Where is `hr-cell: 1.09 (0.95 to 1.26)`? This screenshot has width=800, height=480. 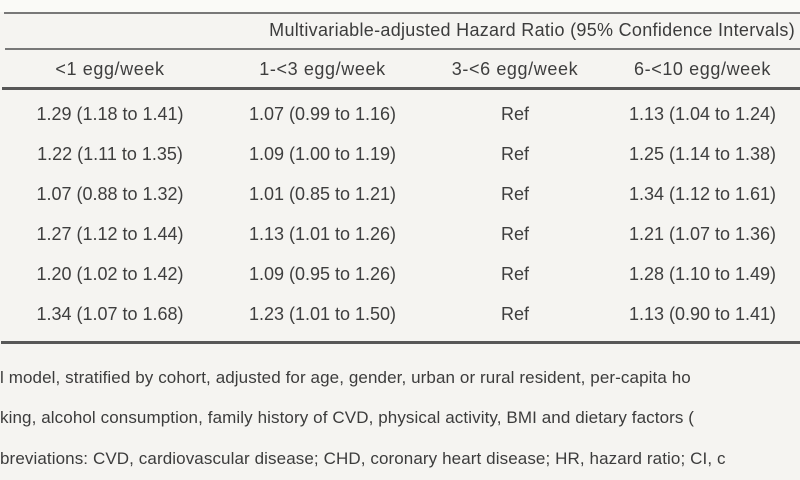
hr-cell: 1.09 (0.95 to 1.26) is located at coordinates (322, 273).